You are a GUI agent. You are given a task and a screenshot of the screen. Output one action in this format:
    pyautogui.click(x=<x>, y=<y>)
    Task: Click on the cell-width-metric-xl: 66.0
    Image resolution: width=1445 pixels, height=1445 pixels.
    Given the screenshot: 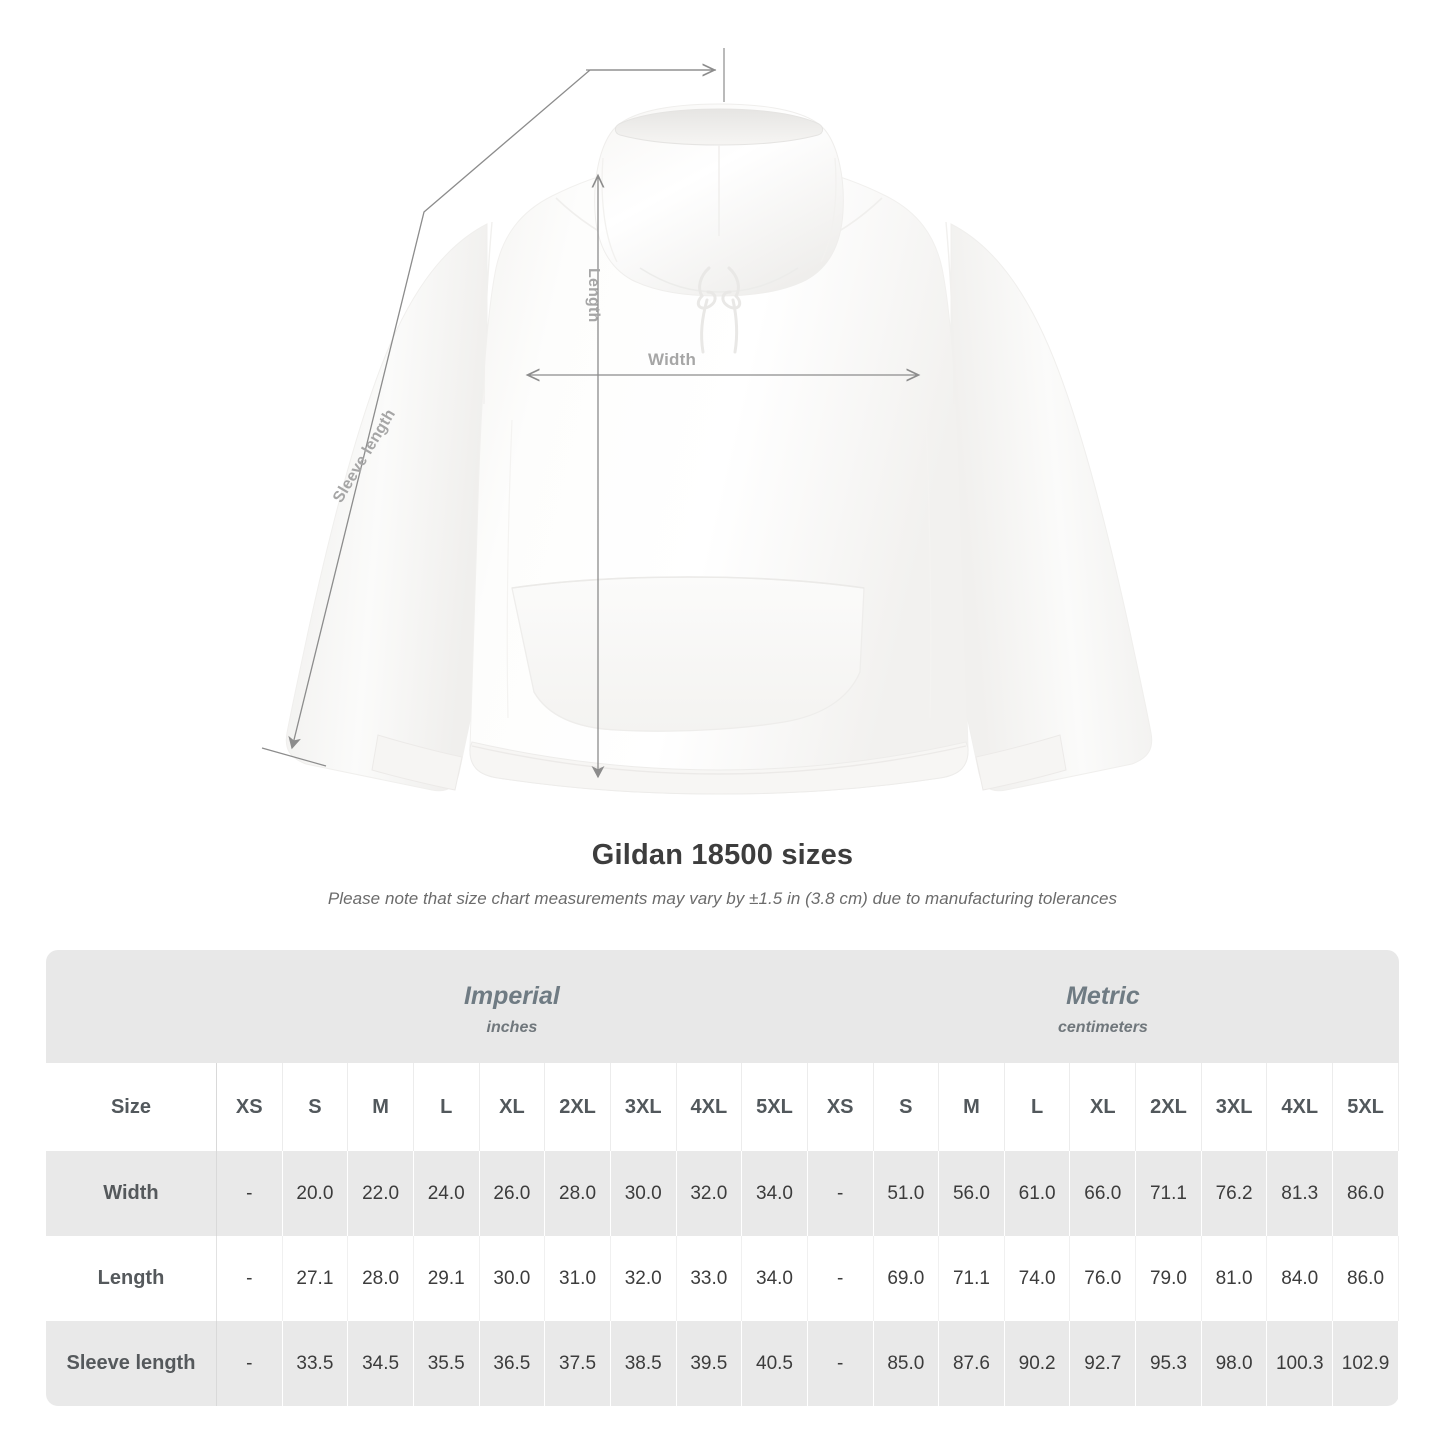 What is the action you would take?
    pyautogui.click(x=1103, y=1193)
    